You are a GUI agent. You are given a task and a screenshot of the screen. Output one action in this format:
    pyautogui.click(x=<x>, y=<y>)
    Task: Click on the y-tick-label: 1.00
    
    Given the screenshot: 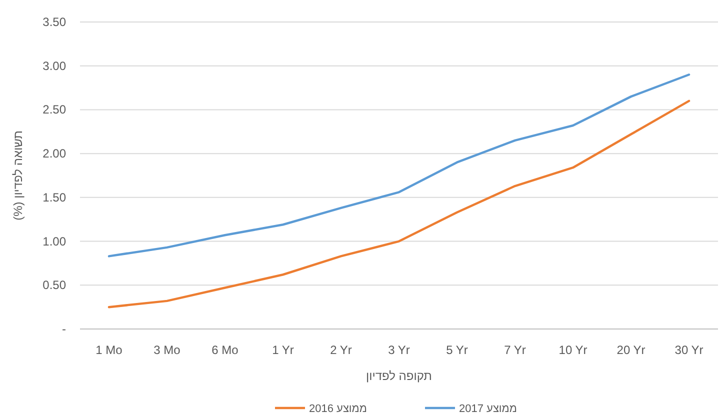 What is the action you would take?
    pyautogui.click(x=54, y=241)
    